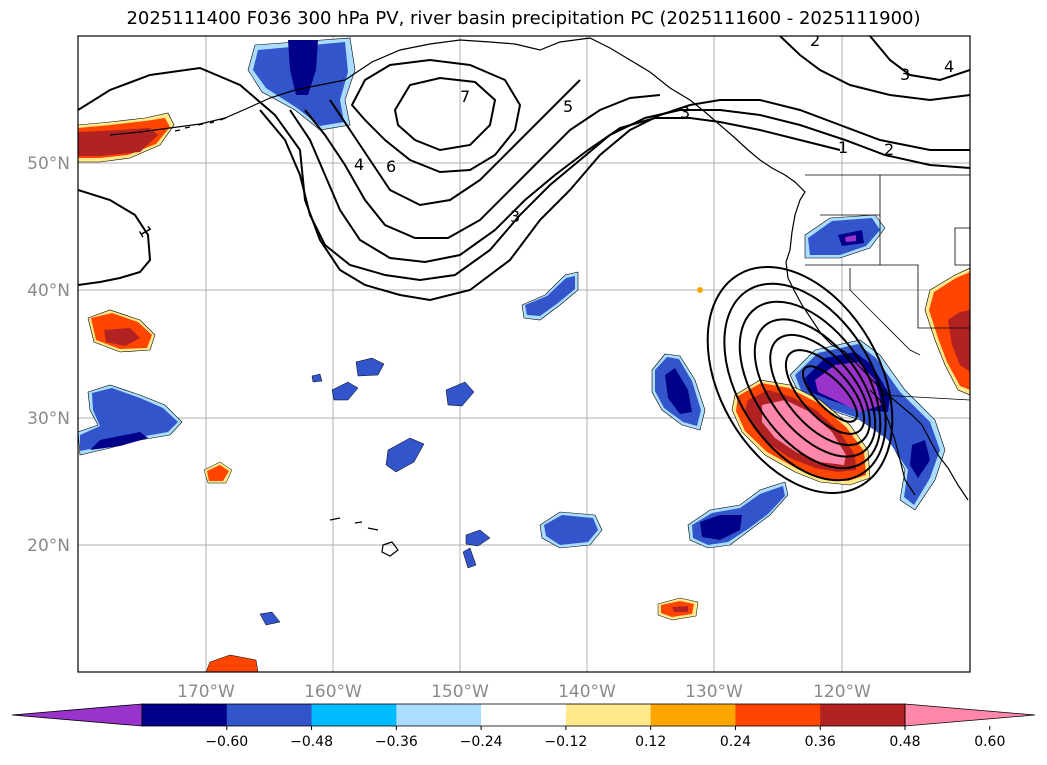 The image size is (1047, 765). Describe the element at coordinates (587, 692) in the screenshot. I see `lon-label: 140°W` at that location.